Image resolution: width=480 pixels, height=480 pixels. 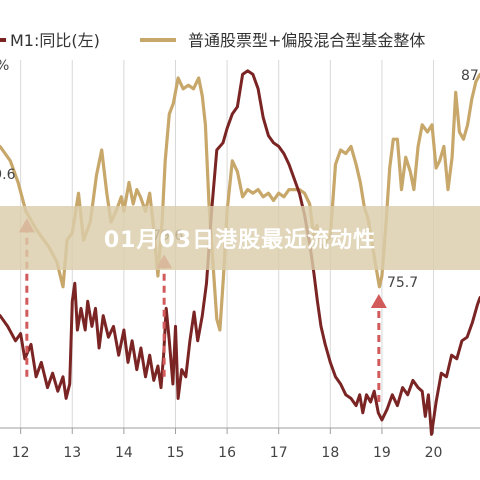 What do you see at coordinates (306, 40) in the screenshot?
I see `legend-label-fund: 普通股票型+偏股混合型基金整体` at bounding box center [306, 40].